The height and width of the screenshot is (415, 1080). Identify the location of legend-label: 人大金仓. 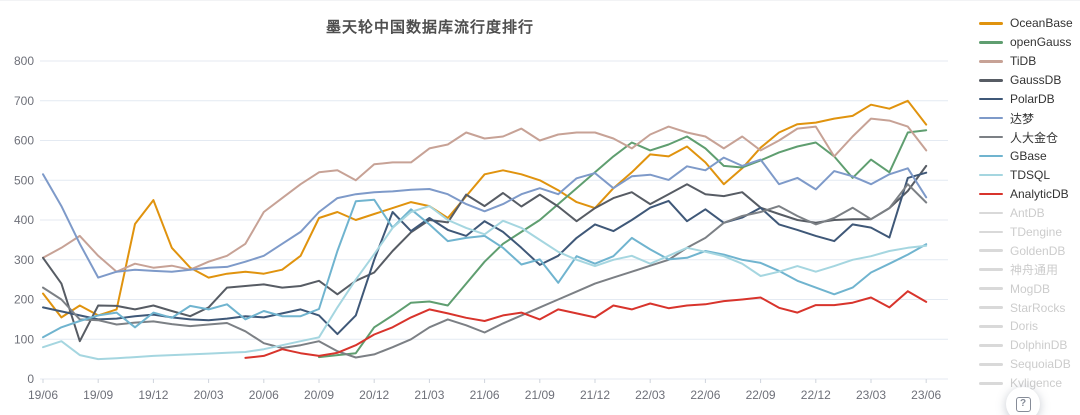
(1034, 137).